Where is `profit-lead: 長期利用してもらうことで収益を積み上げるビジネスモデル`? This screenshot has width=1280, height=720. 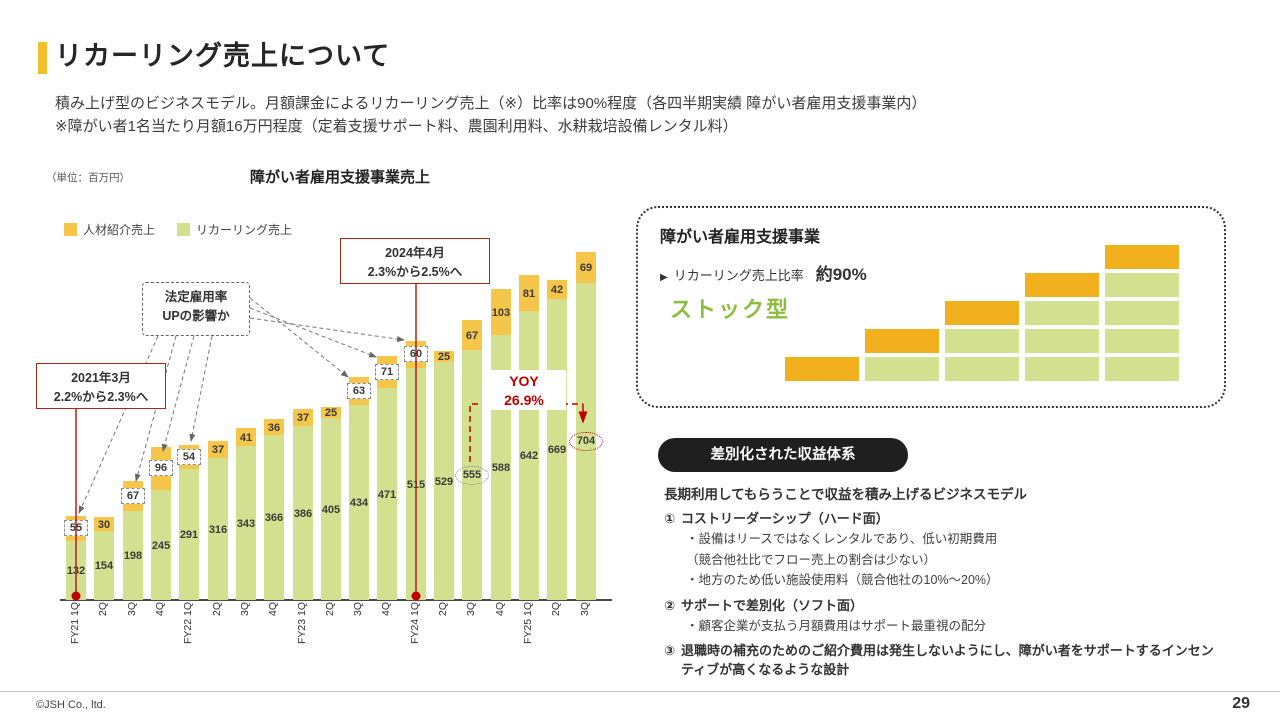 profit-lead: 長期利用してもらうことで収益を積み上げるビジネスモデル is located at coordinates (846, 494).